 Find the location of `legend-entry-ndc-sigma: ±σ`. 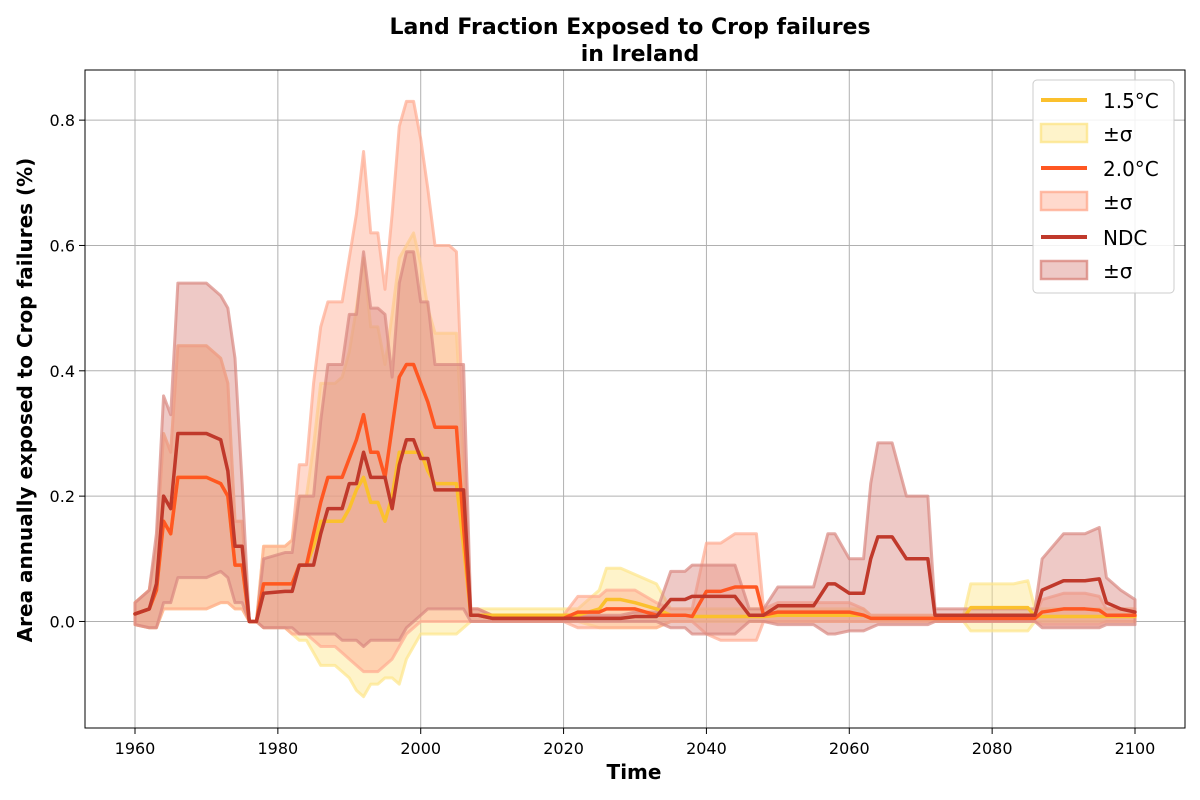

legend-entry-ndc-sigma: ±σ is located at coordinates (1118, 271).